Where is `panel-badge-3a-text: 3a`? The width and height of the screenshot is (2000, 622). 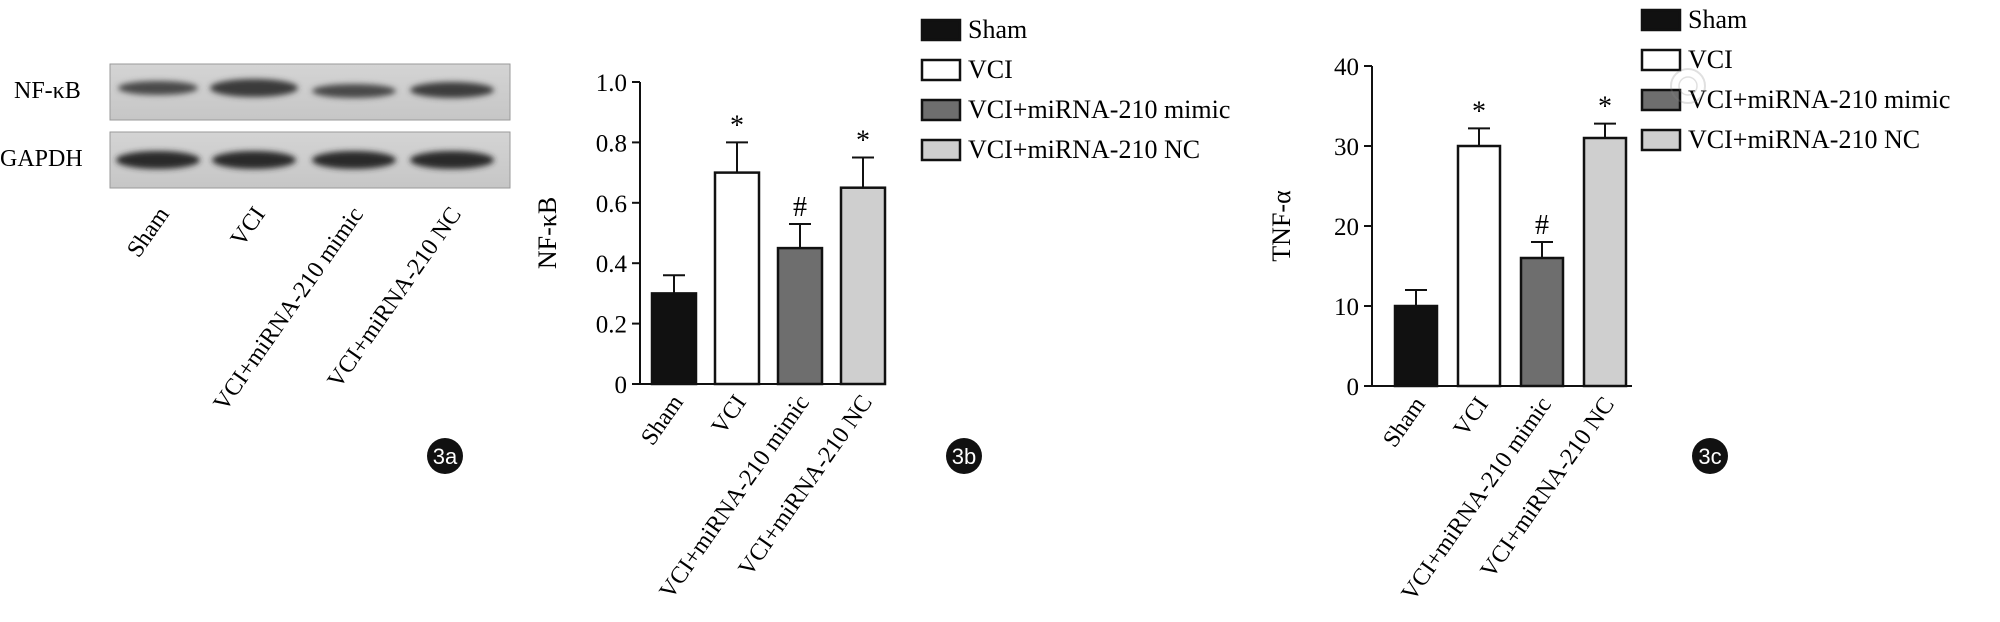 panel-badge-3a-text: 3a is located at coordinates (445, 456).